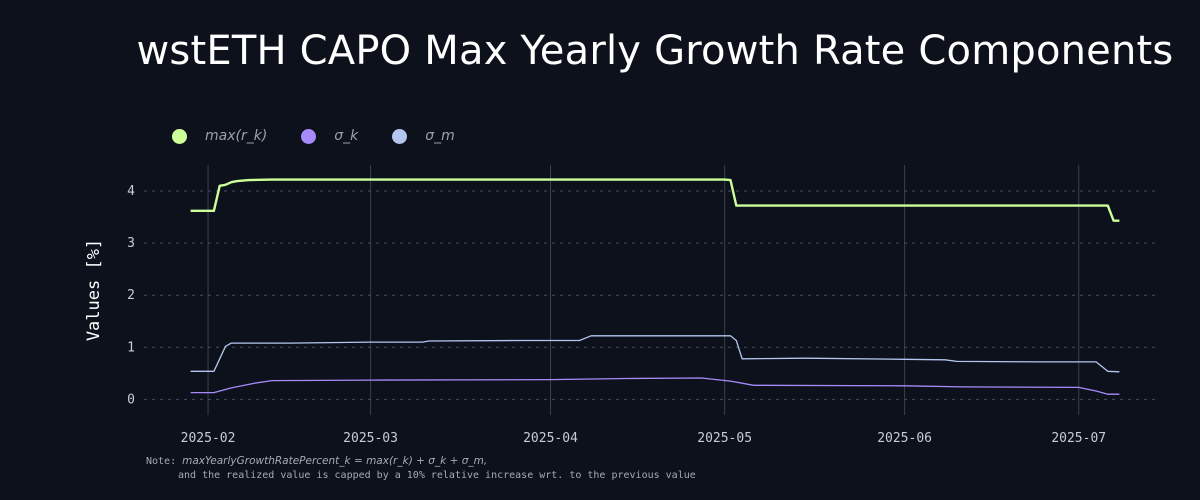 The width and height of the screenshot is (1200, 500). Describe the element at coordinates (236, 136) in the screenshot. I see `legend-label-max-rk: max(r_k)` at that location.